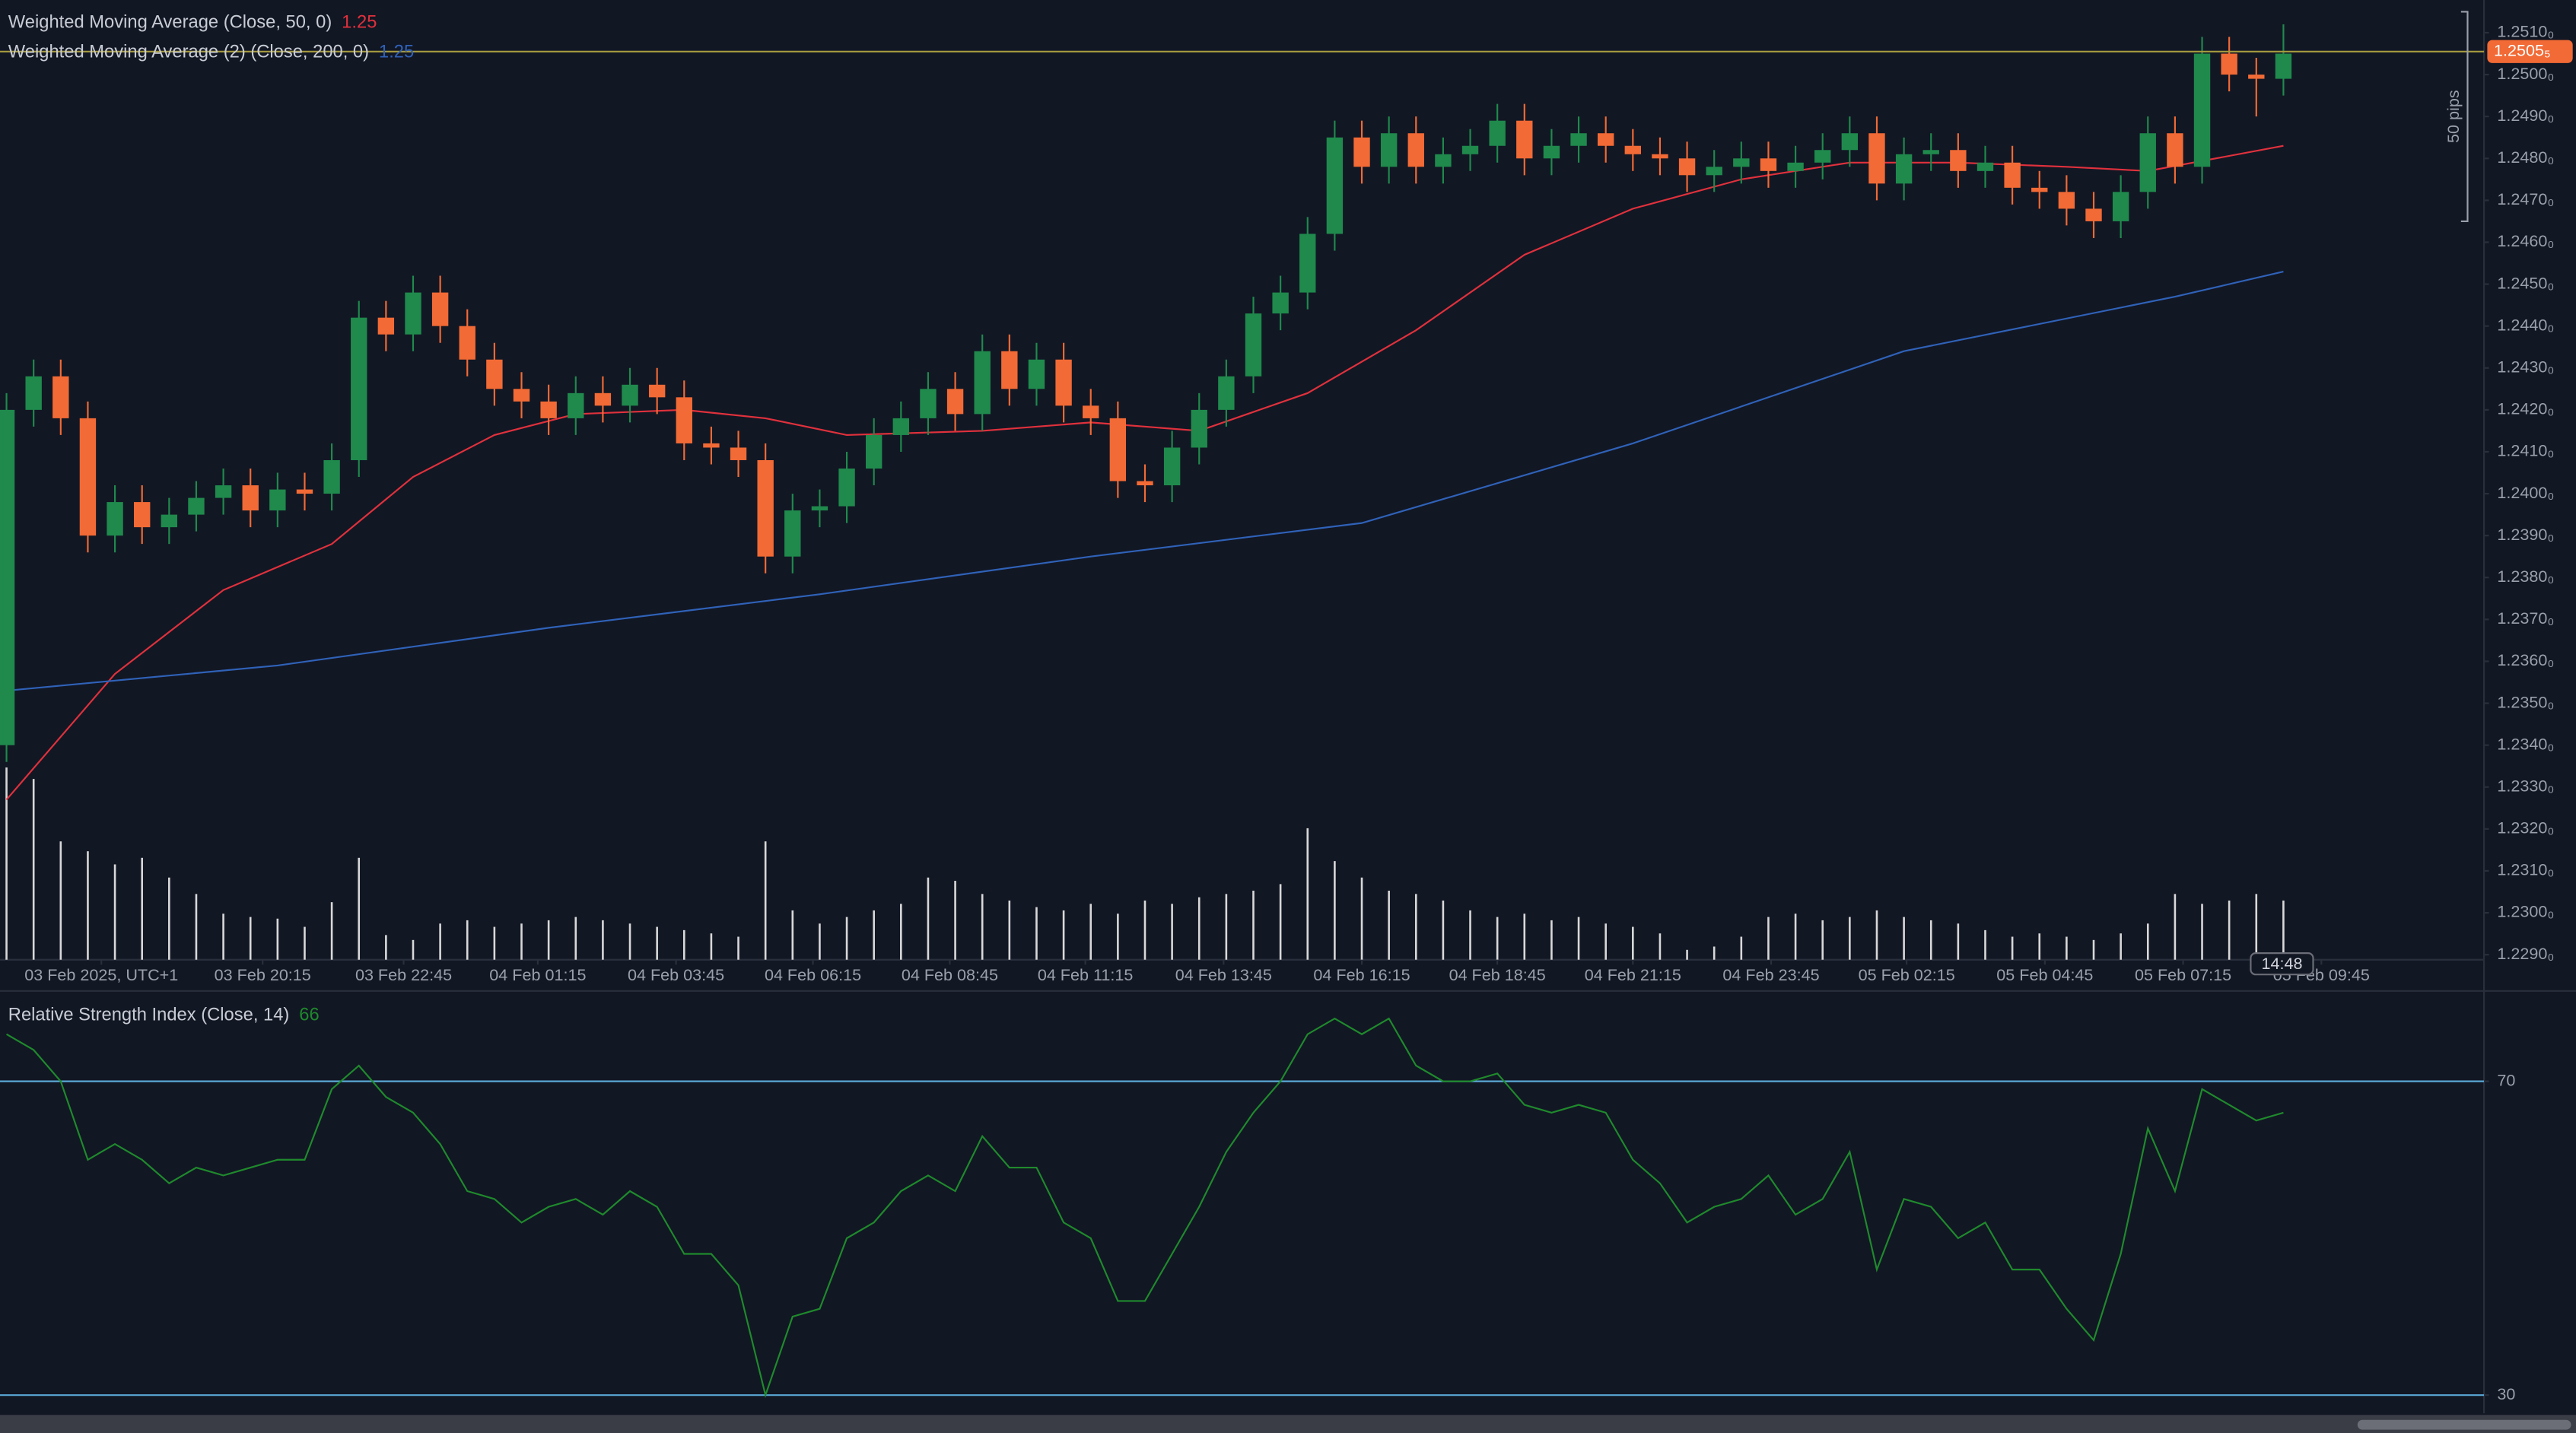  Describe the element at coordinates (1288, 1424) in the screenshot. I see `scrollbar-track` at that location.